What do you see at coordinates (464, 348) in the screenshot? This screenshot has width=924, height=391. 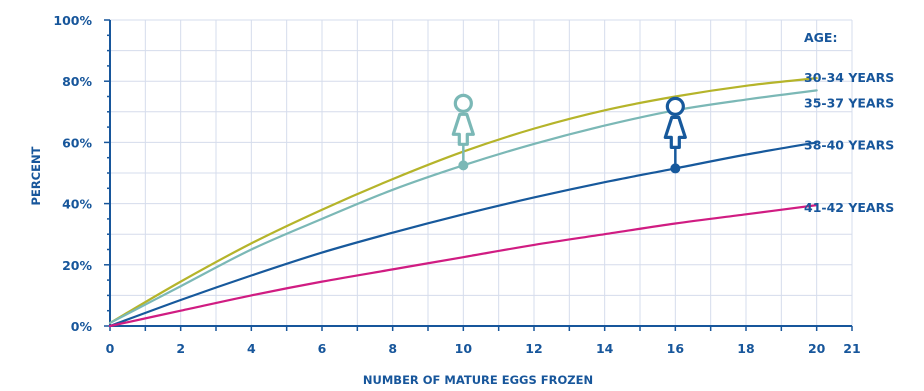 I see `x-tick-label: 10` at bounding box center [464, 348].